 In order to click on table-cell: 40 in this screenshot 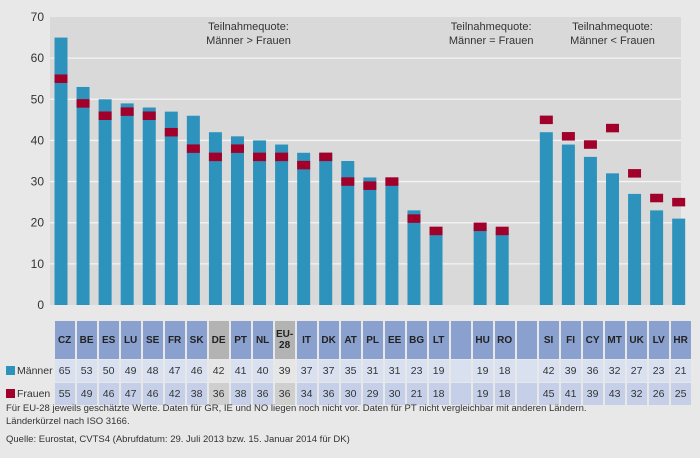, I will do `click(262, 371)`.